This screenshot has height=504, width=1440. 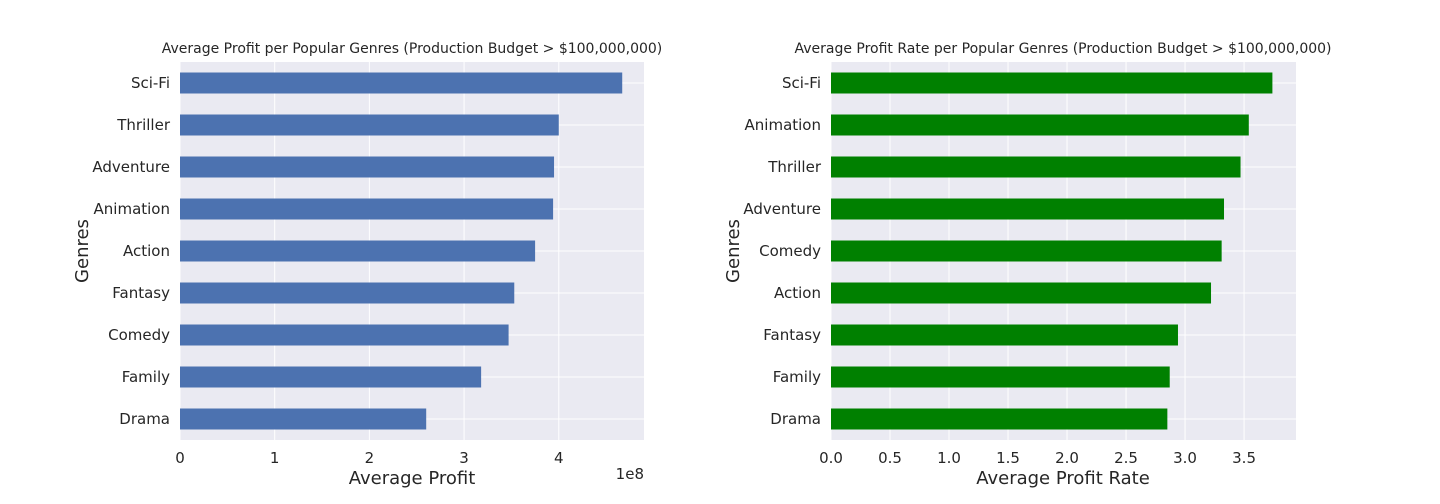 I want to click on x-tick-labels: 0 1 2 3 4, so click(x=369, y=458).